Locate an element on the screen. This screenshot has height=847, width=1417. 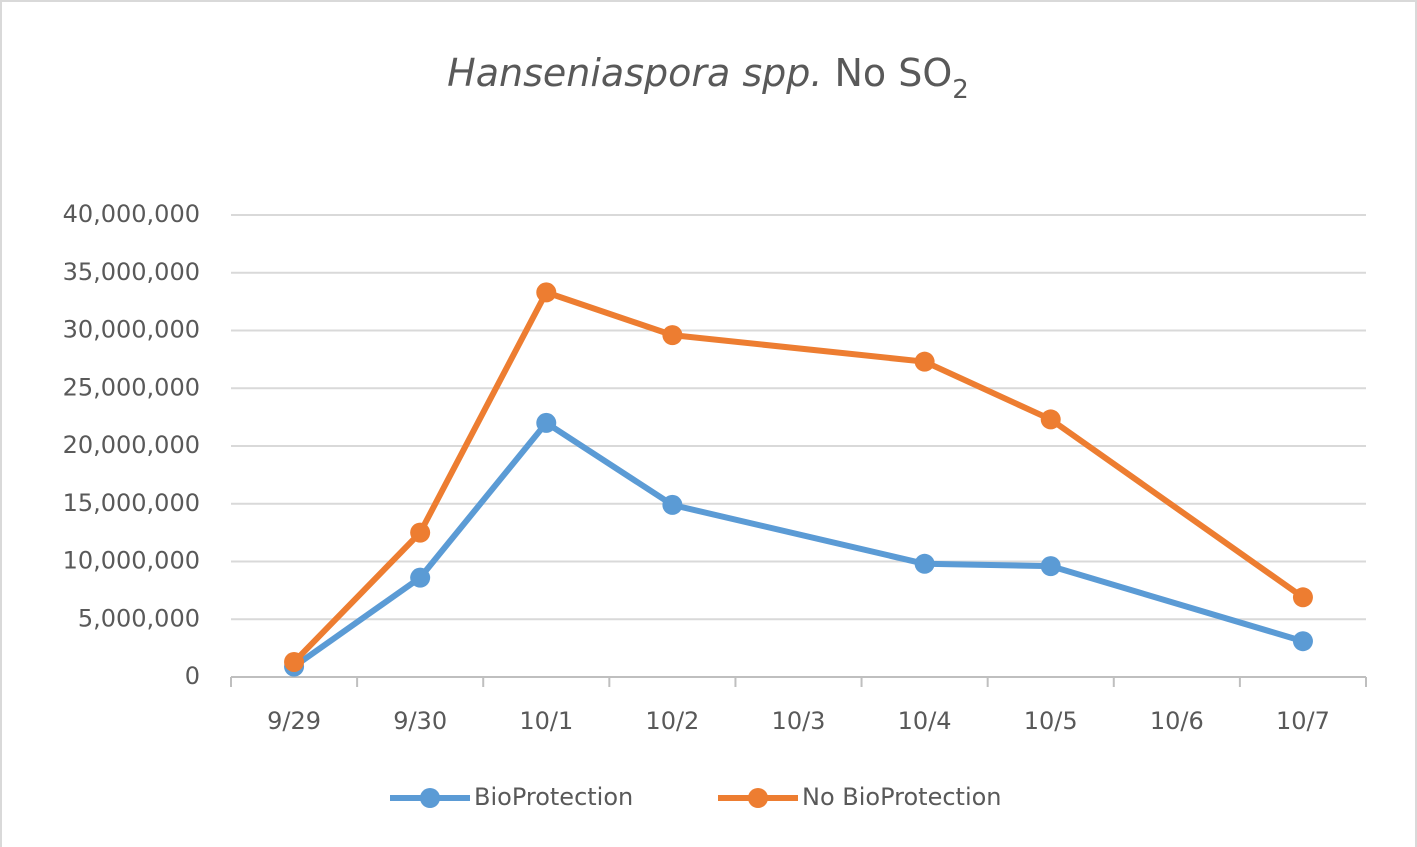
y-tick-label: 5,000,000 is located at coordinates (139, 618).